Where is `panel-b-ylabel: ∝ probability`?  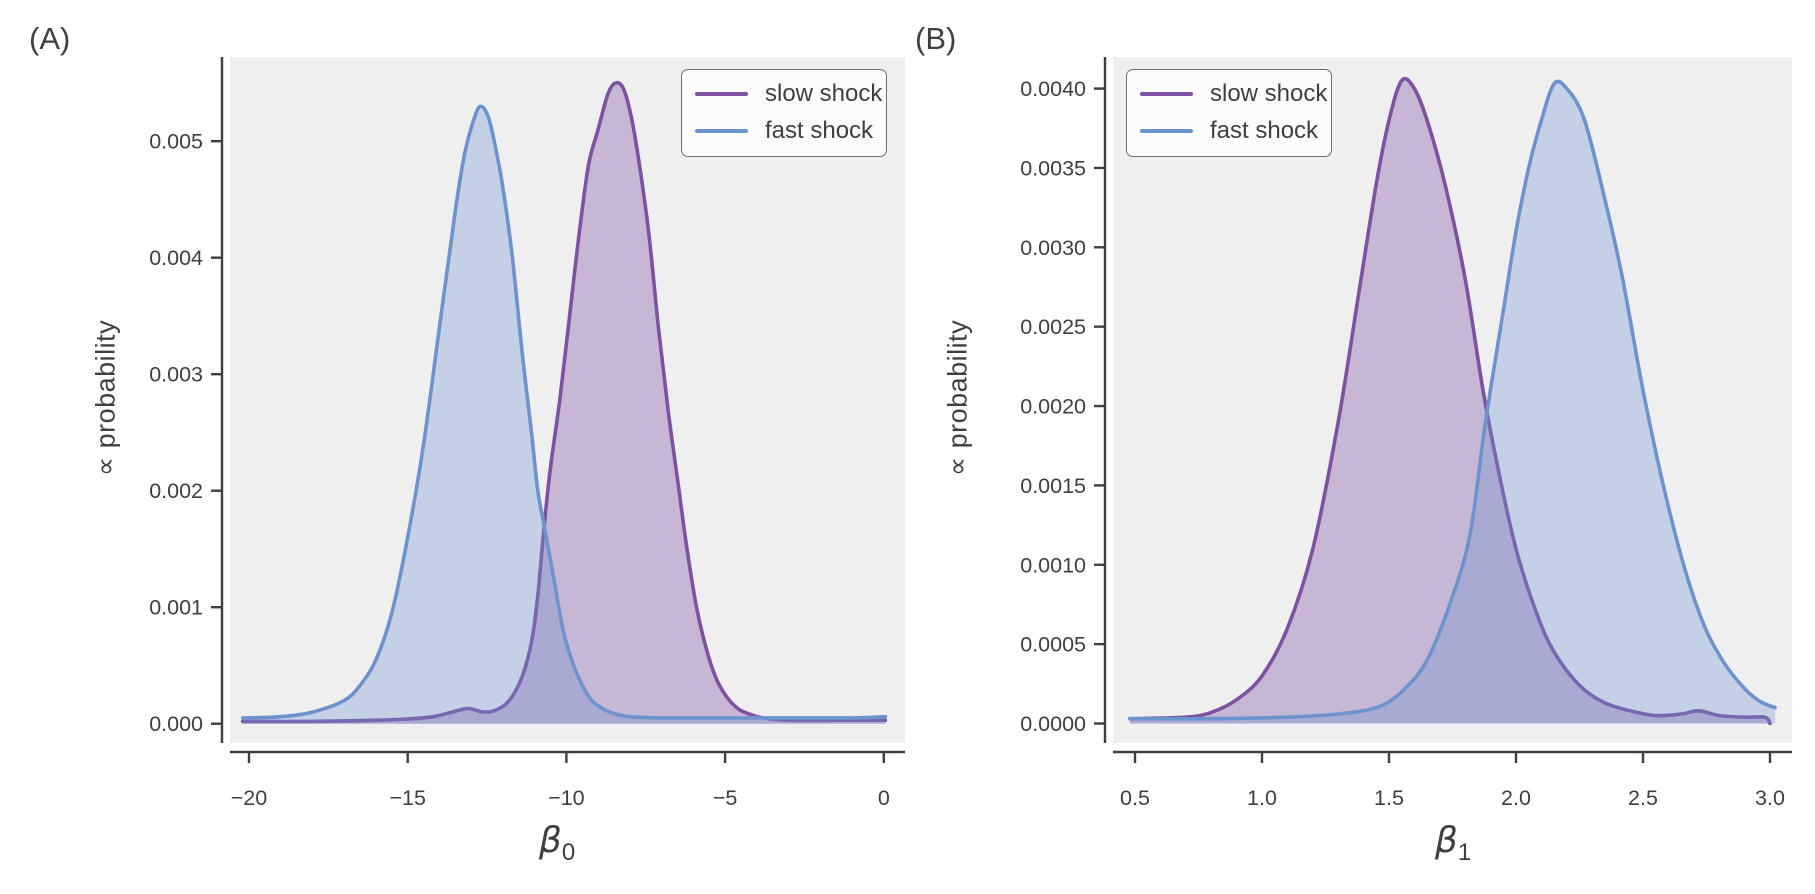
panel-b-ylabel: ∝ probability is located at coordinates (957, 398).